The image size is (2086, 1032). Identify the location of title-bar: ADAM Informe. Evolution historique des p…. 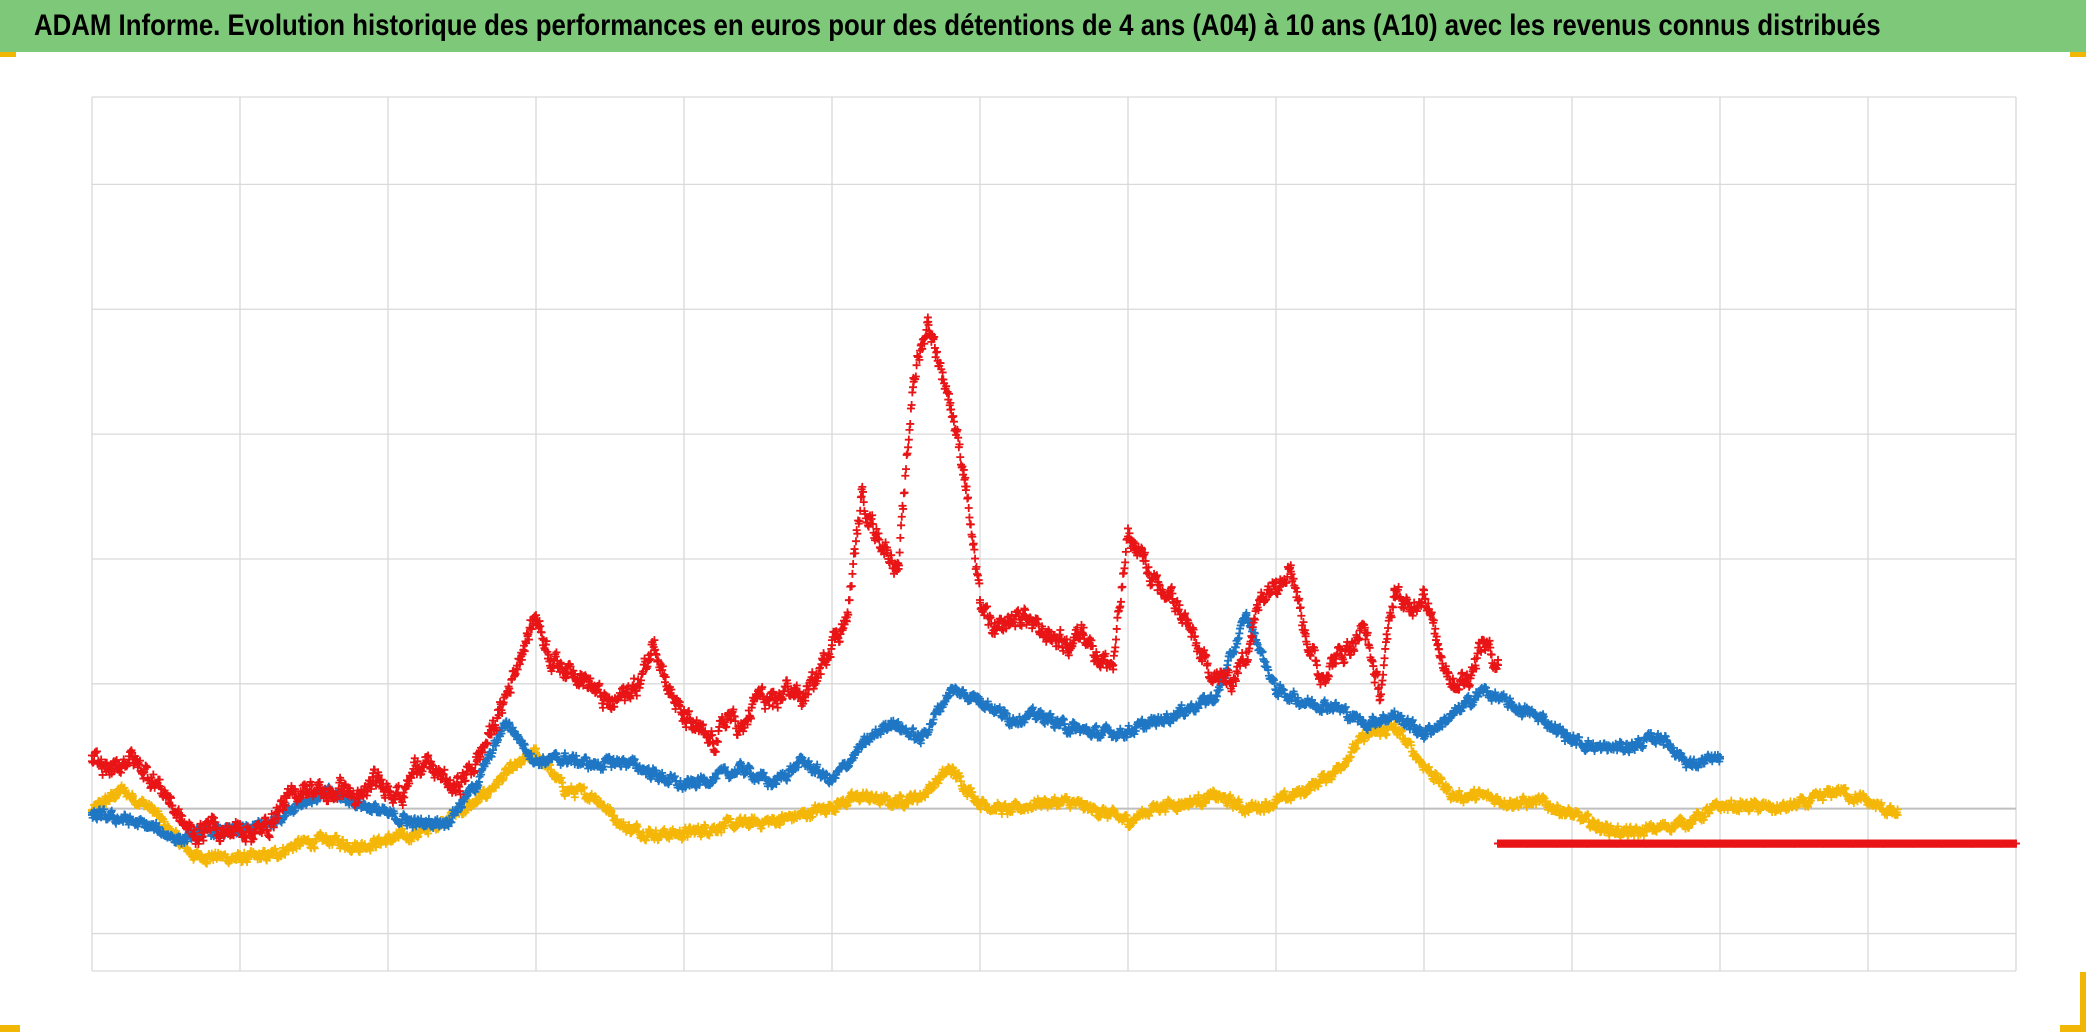
(1043, 26).